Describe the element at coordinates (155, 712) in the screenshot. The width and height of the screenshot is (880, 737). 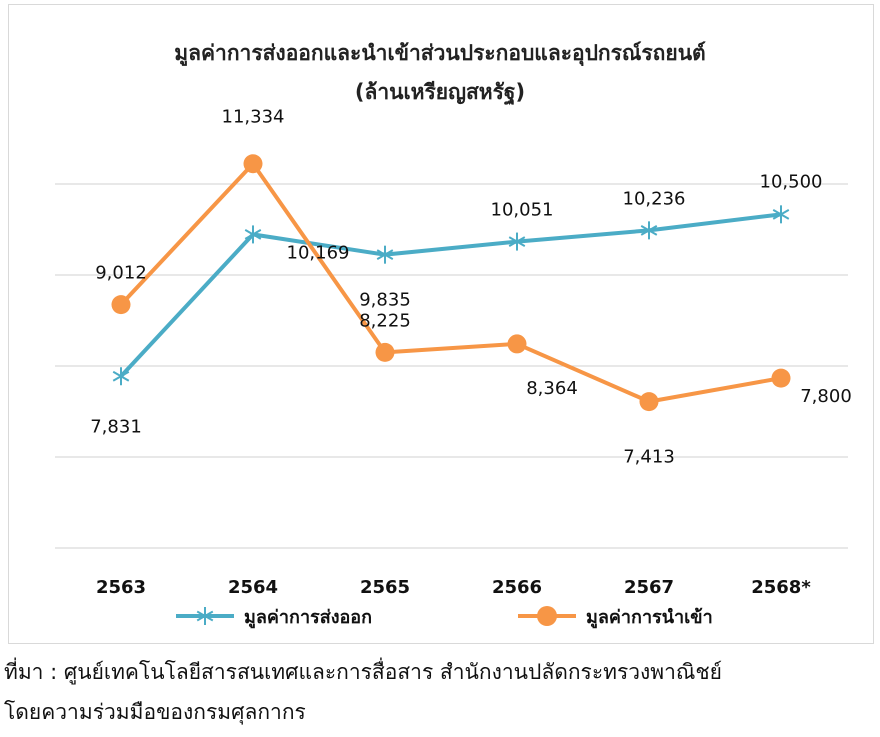
I see `source-line-2: โดยความร่วมมือของกรมศุลกากร` at that location.